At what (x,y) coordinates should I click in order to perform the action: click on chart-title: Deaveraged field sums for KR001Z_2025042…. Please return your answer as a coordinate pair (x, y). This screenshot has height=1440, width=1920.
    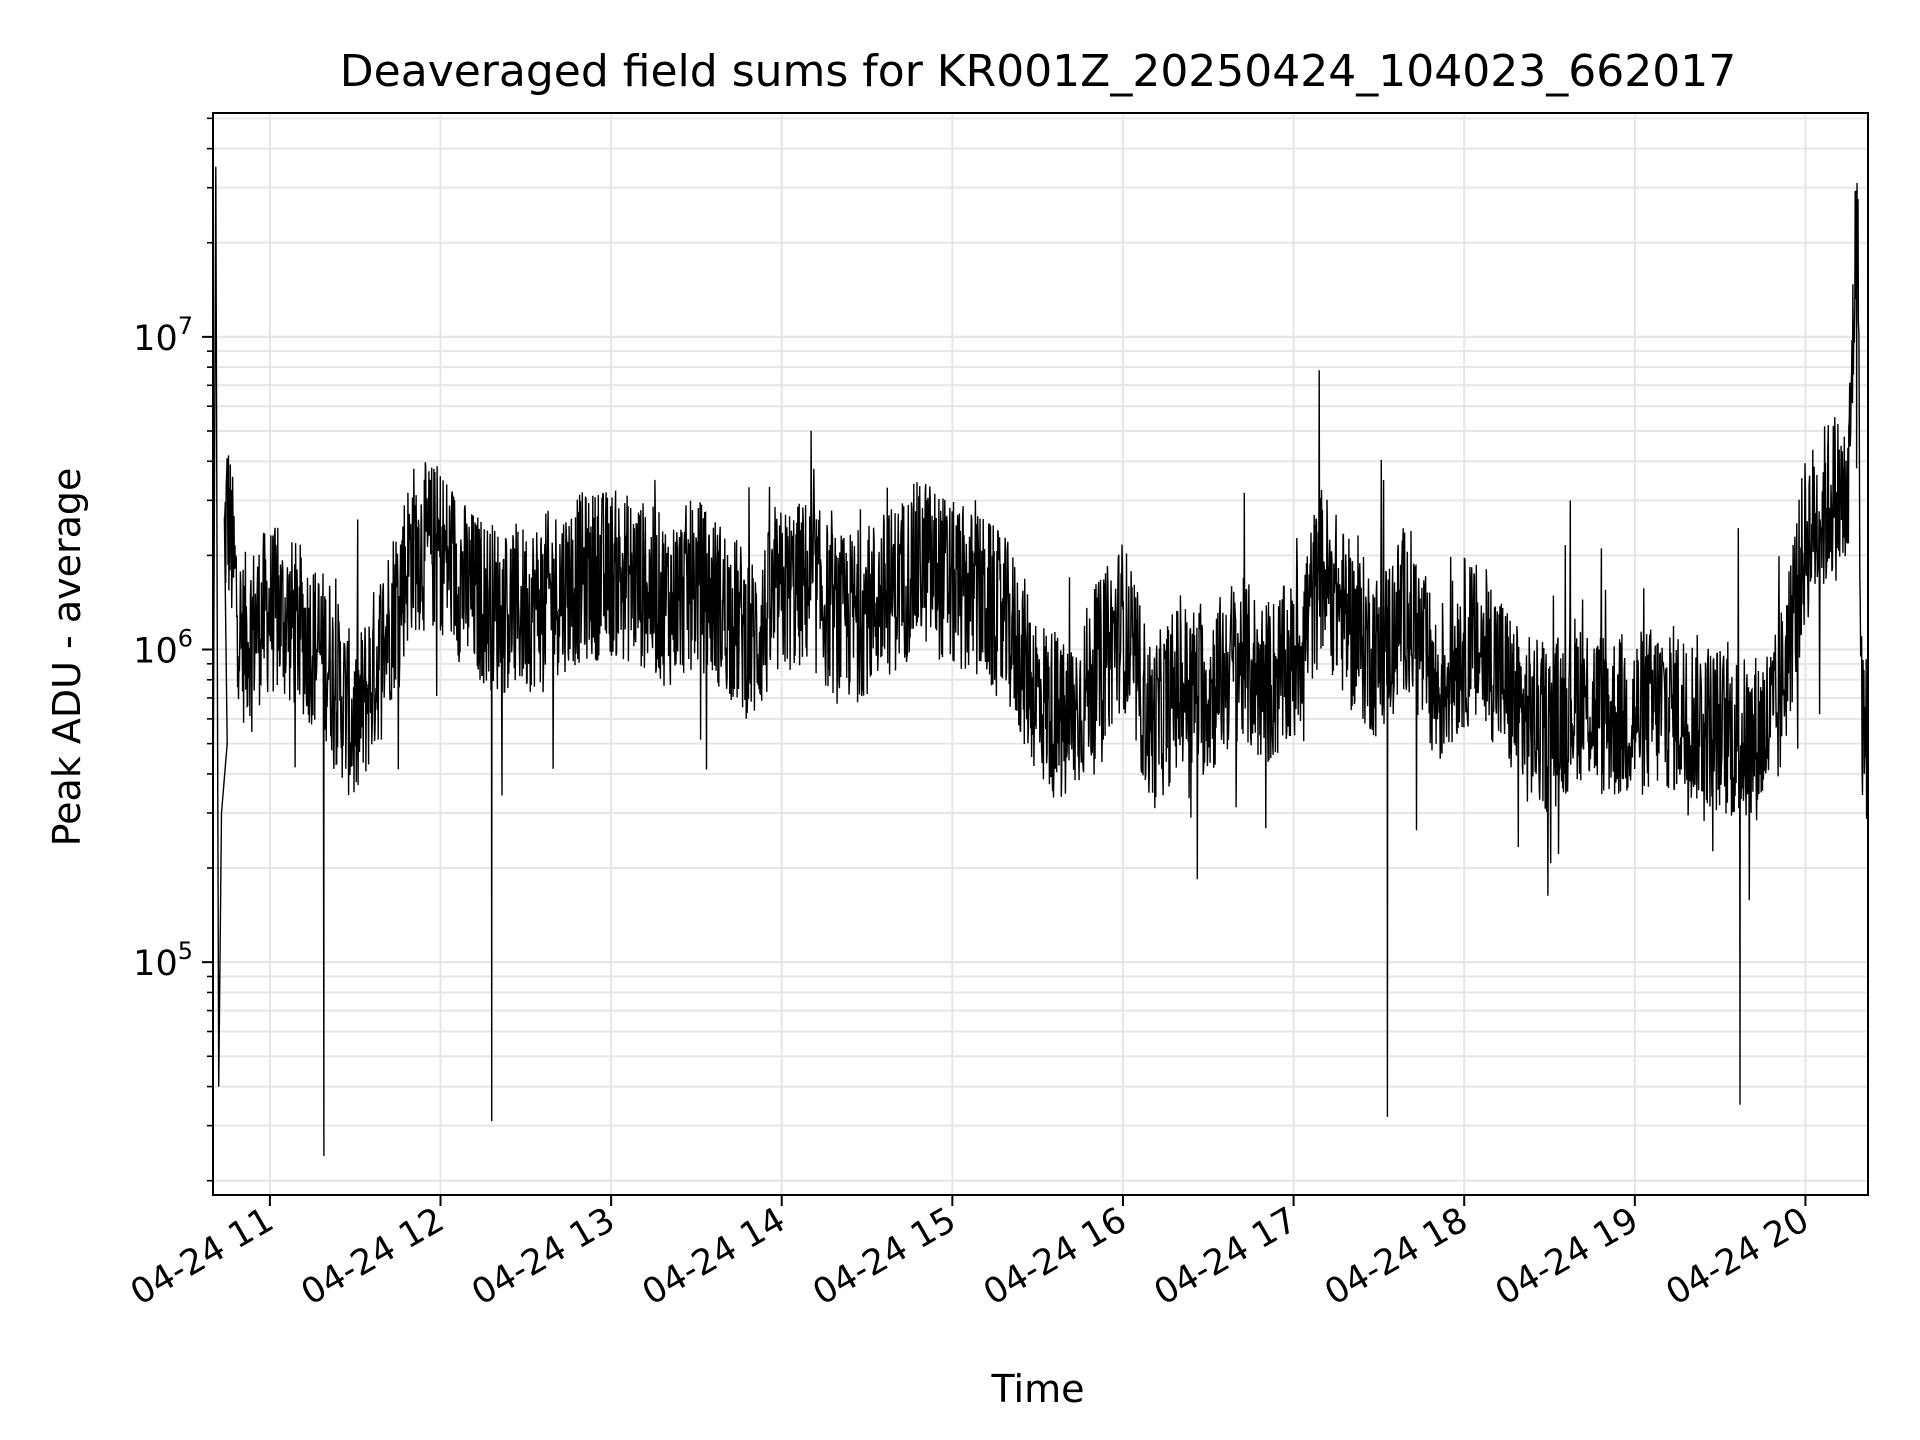
    Looking at the image, I should click on (1038, 71).